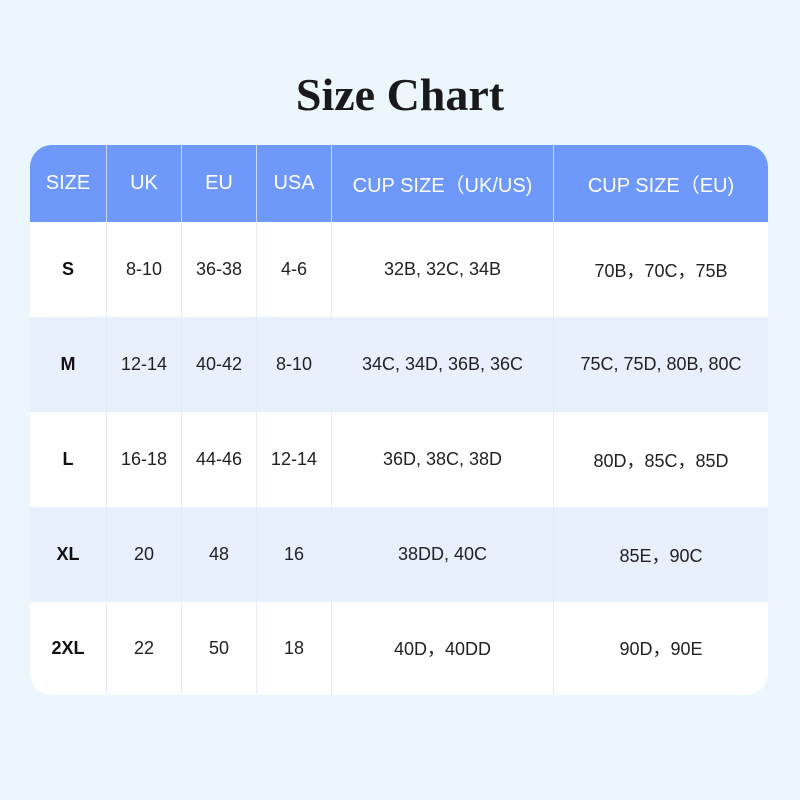 The height and width of the screenshot is (800, 800). Describe the element at coordinates (661, 460) in the screenshot. I see `cell-cup-eu: 80D，85C，85D` at that location.